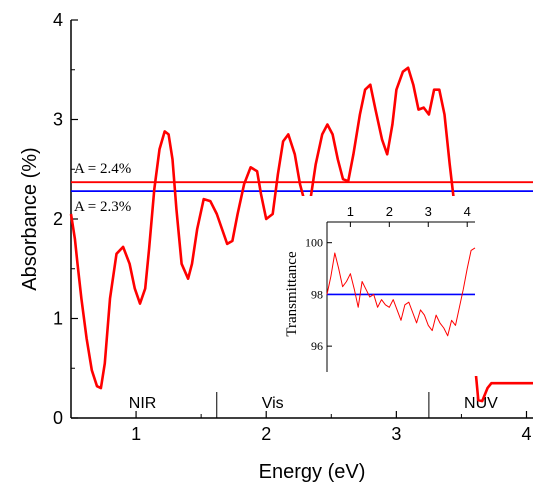 The height and width of the screenshot is (485, 534). I want to click on region-label-vis: Vis, so click(273, 403).